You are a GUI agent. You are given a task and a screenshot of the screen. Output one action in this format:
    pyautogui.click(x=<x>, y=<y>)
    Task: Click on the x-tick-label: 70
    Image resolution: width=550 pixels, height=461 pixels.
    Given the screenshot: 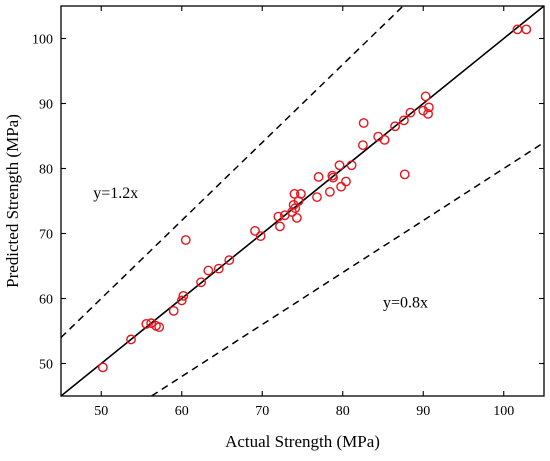 What is the action you would take?
    pyautogui.click(x=262, y=411)
    